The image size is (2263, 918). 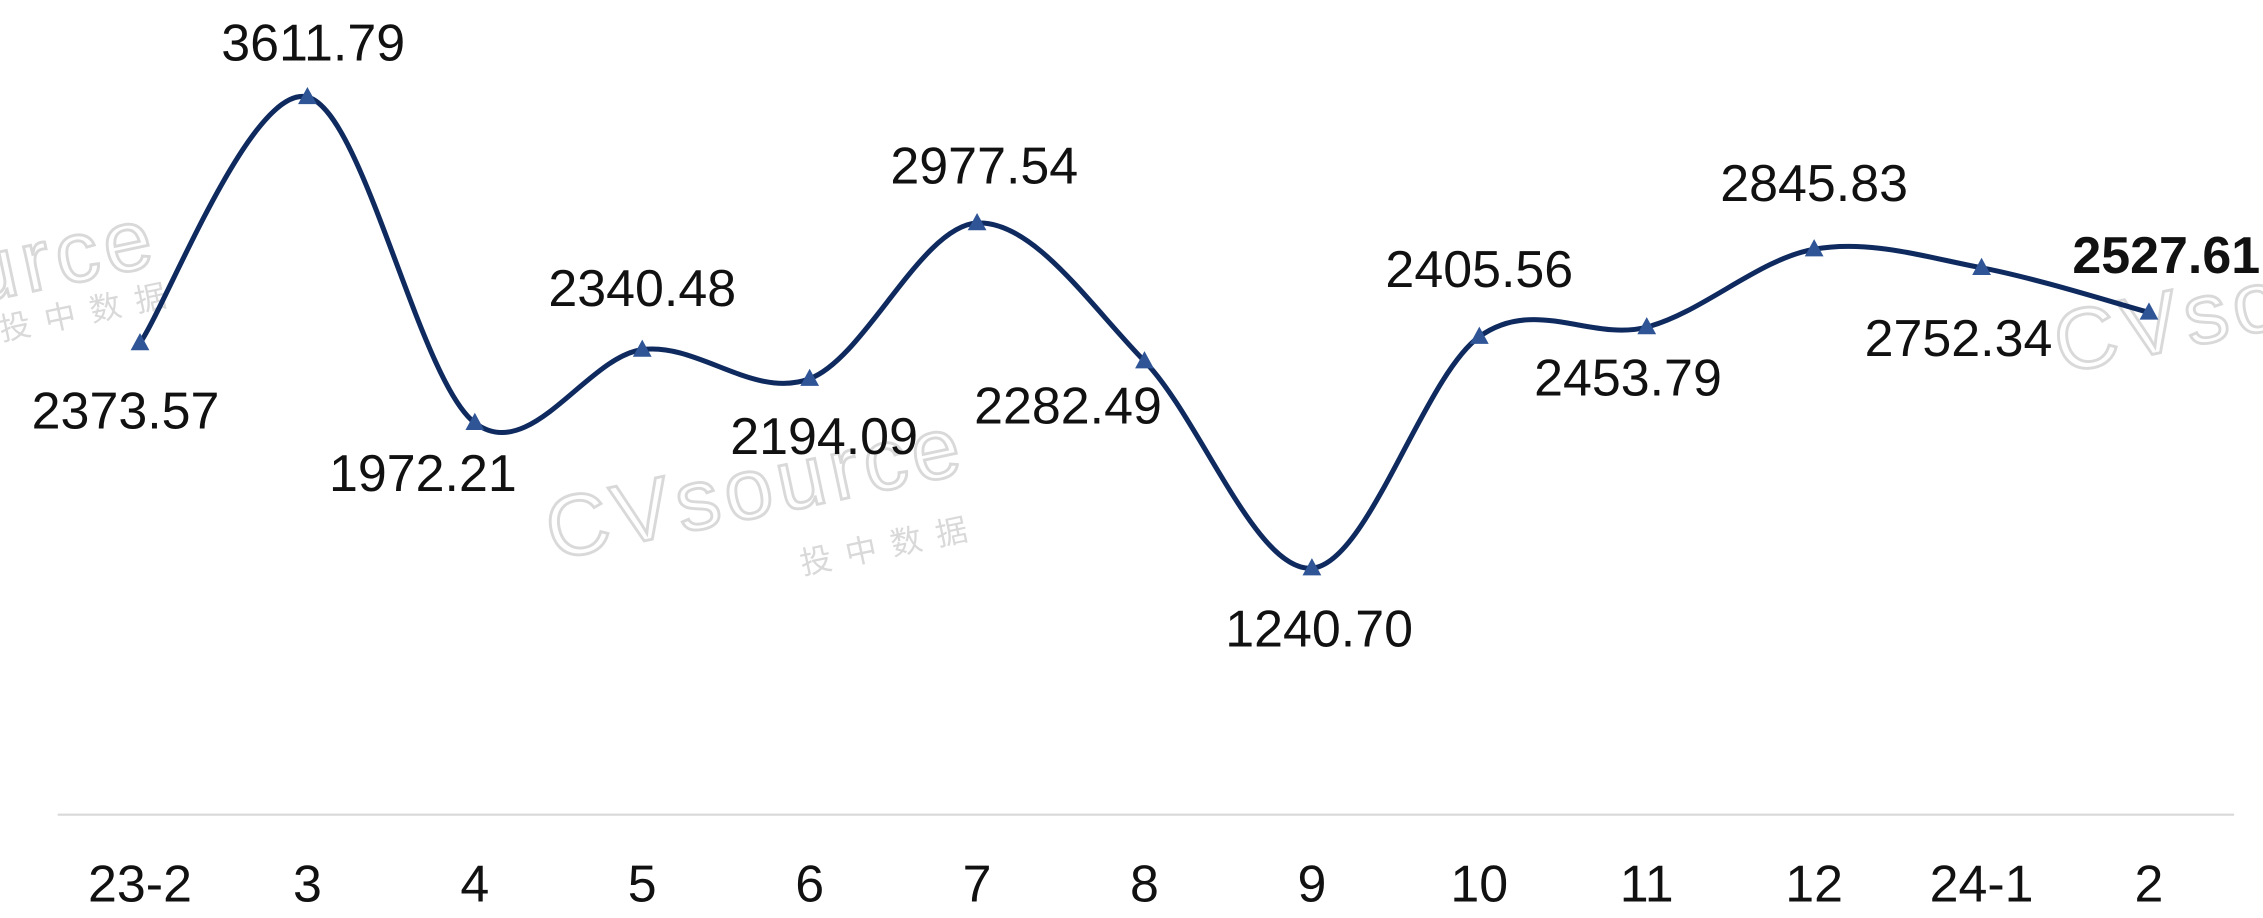 I want to click on data-label: 2282.49, so click(x=1068, y=406).